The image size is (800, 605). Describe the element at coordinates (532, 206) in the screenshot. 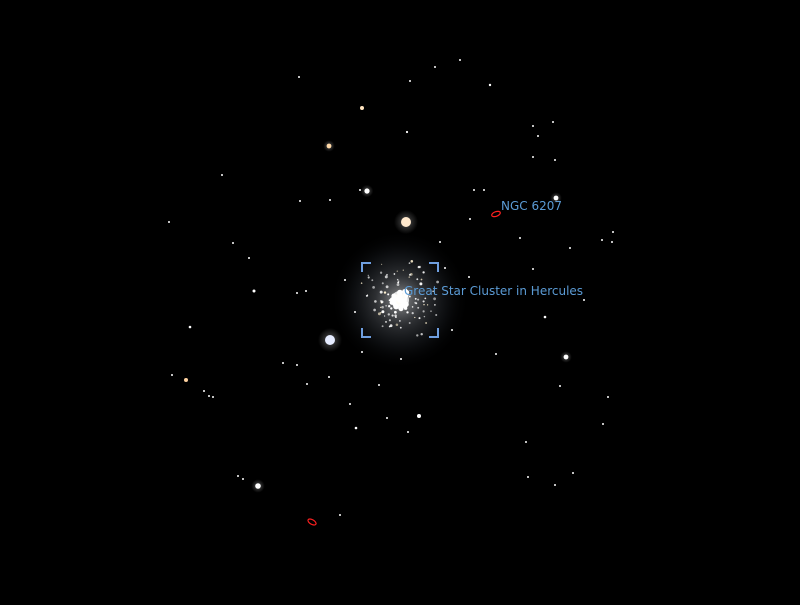

I see `ngc-6207-label: NGC 6207` at that location.